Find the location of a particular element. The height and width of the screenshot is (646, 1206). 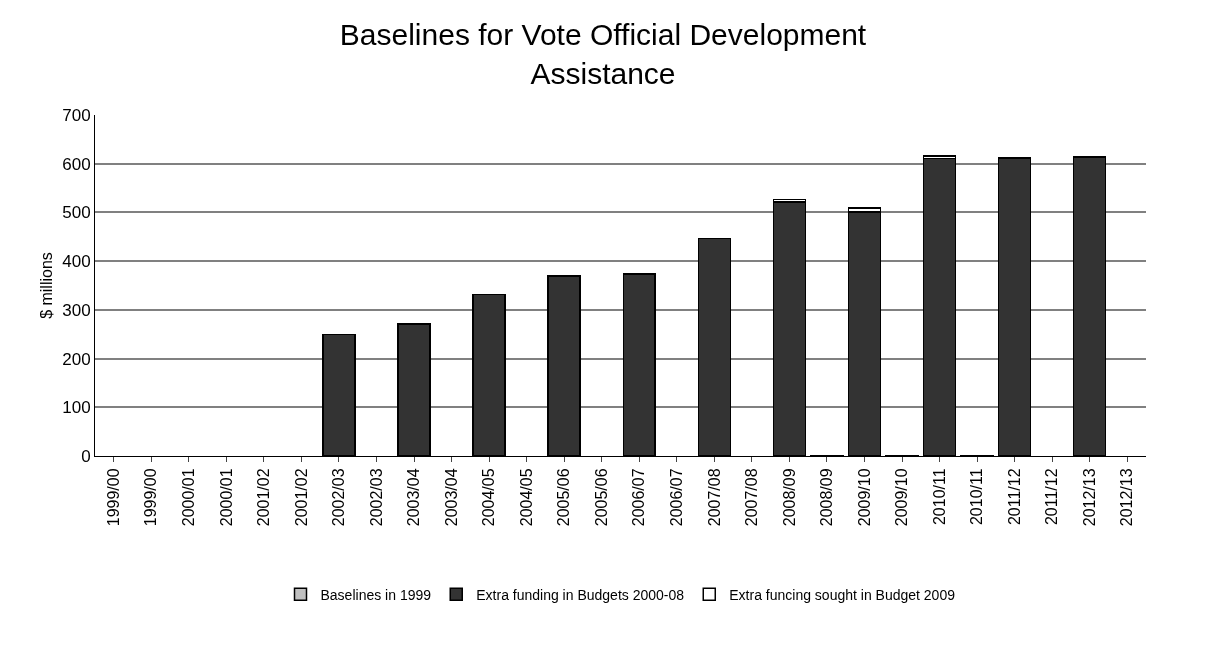

y-tick-label: 700 is located at coordinates (76, 115).